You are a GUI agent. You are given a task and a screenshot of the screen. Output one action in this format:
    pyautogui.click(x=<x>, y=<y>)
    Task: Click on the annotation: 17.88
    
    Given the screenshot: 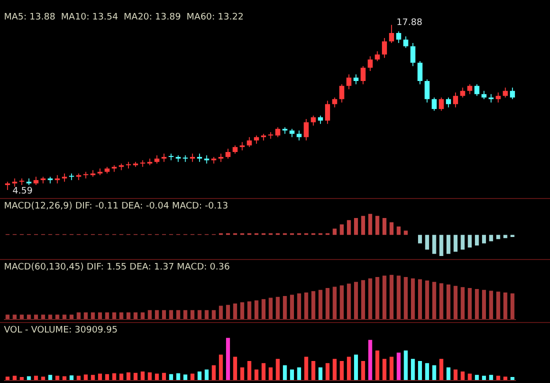 What is the action you would take?
    pyautogui.click(x=409, y=23)
    